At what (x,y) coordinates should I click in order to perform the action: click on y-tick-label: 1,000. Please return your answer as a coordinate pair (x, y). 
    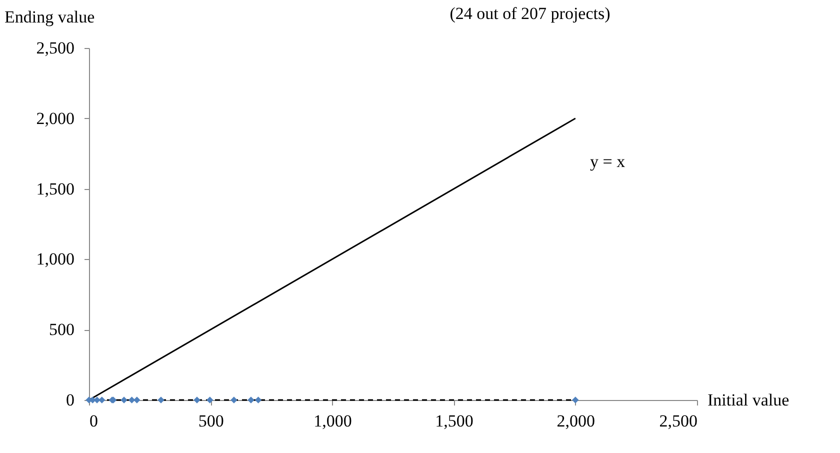
    Looking at the image, I should click on (55, 259).